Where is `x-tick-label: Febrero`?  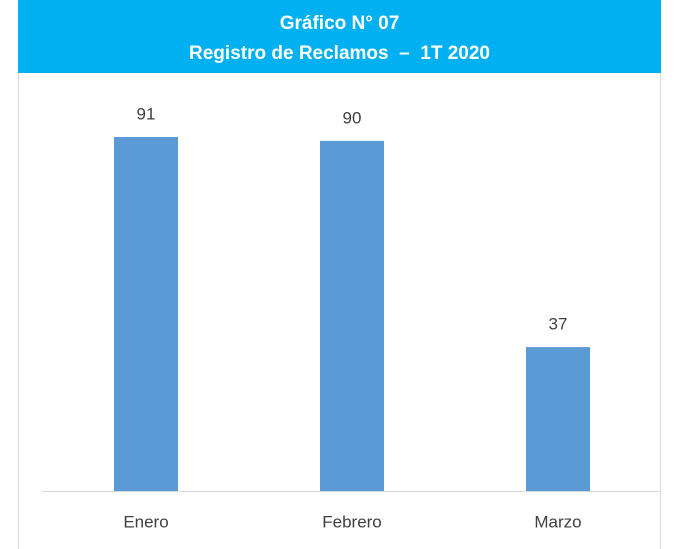
x-tick-label: Febrero is located at coordinates (352, 521).